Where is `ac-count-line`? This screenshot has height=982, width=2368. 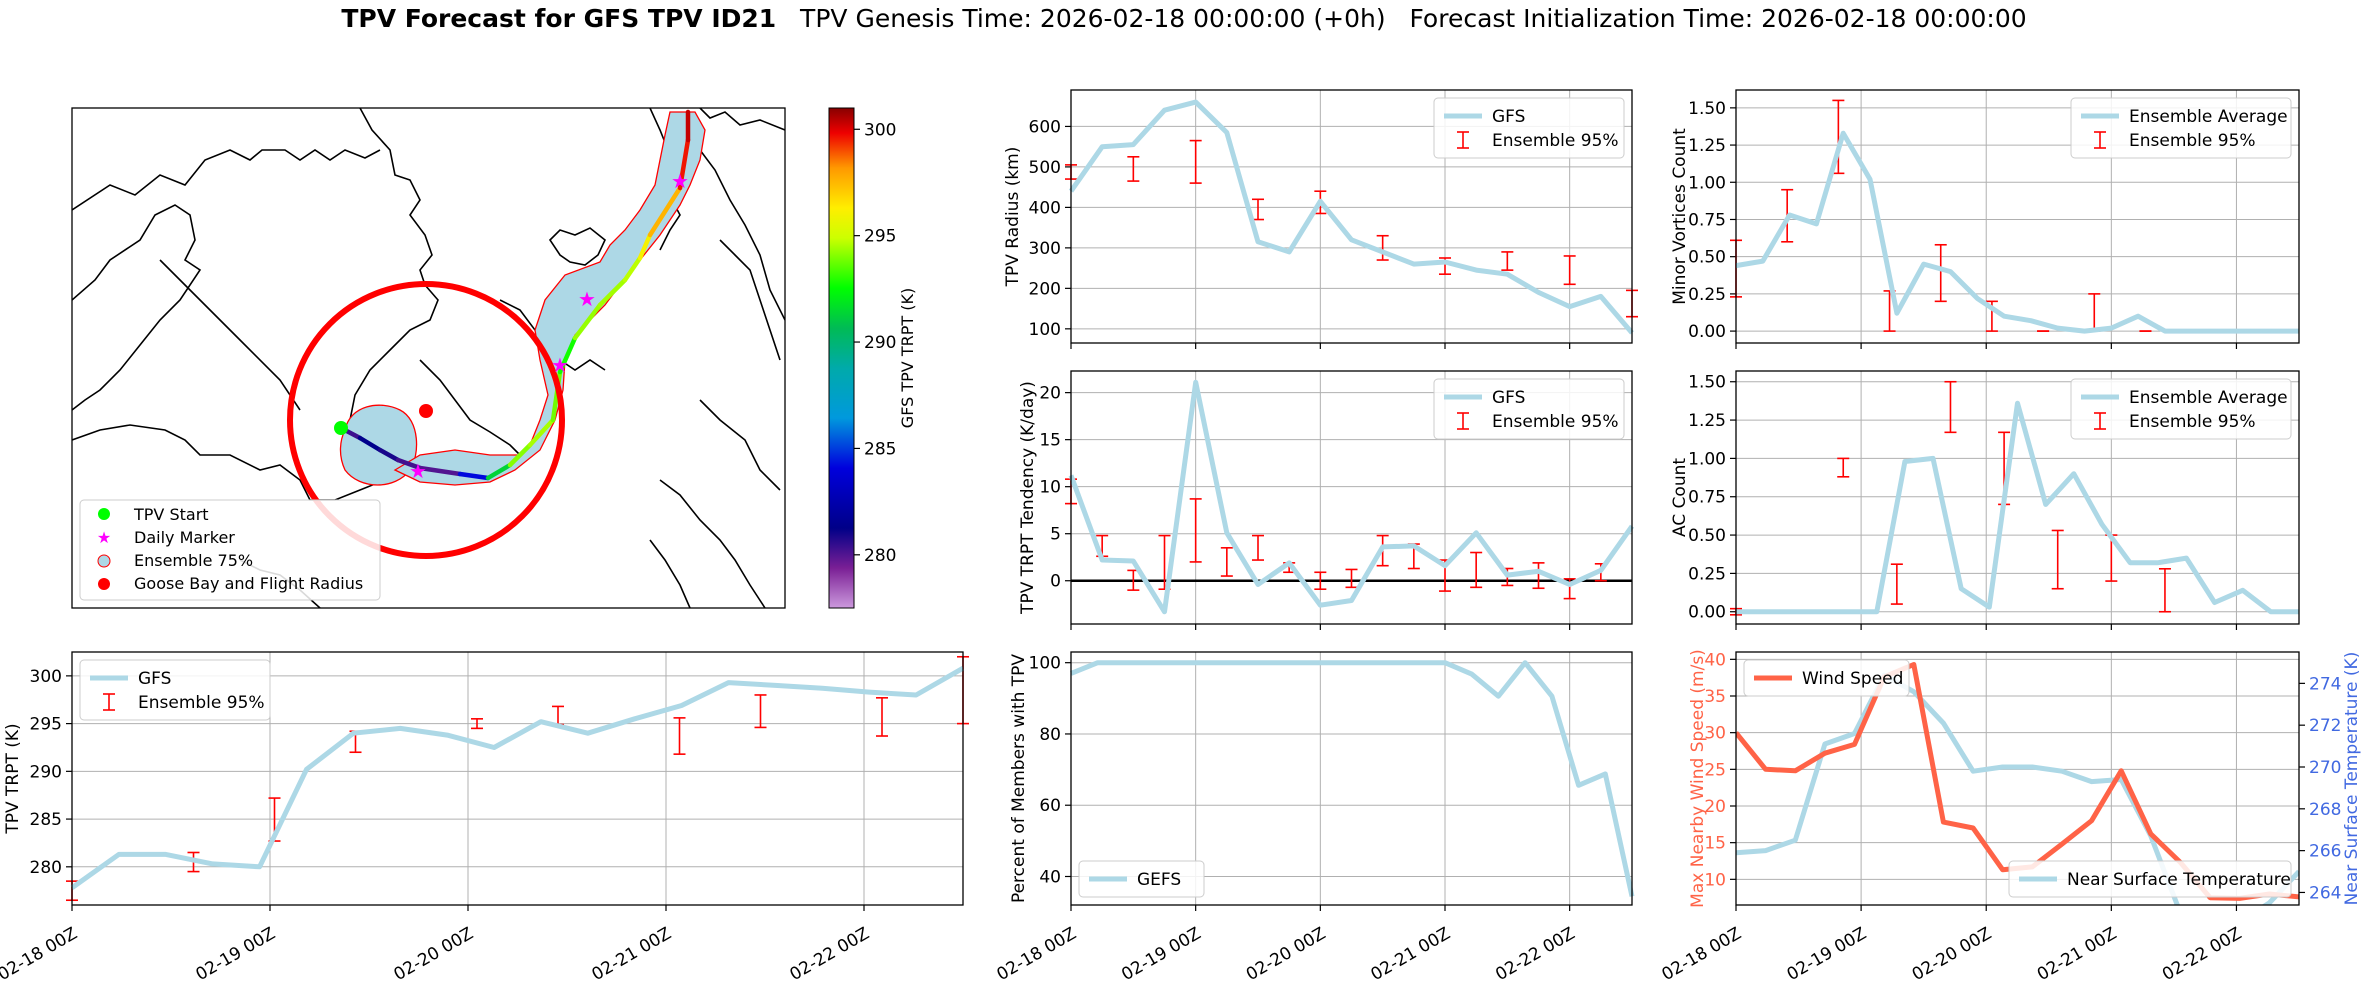
ac-count-line is located at coordinates (2017, 507).